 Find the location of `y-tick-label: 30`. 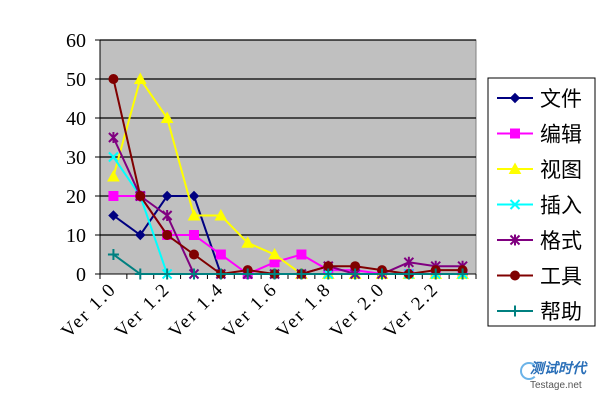

y-tick-label: 30 is located at coordinates (76, 158).